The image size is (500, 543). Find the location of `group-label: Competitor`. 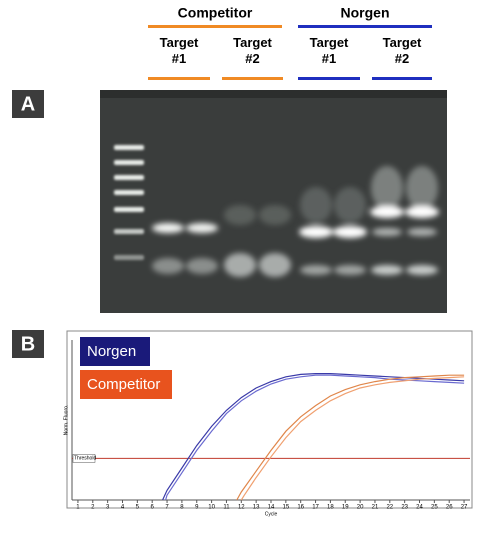

group-label: Competitor is located at coordinates (215, 13).